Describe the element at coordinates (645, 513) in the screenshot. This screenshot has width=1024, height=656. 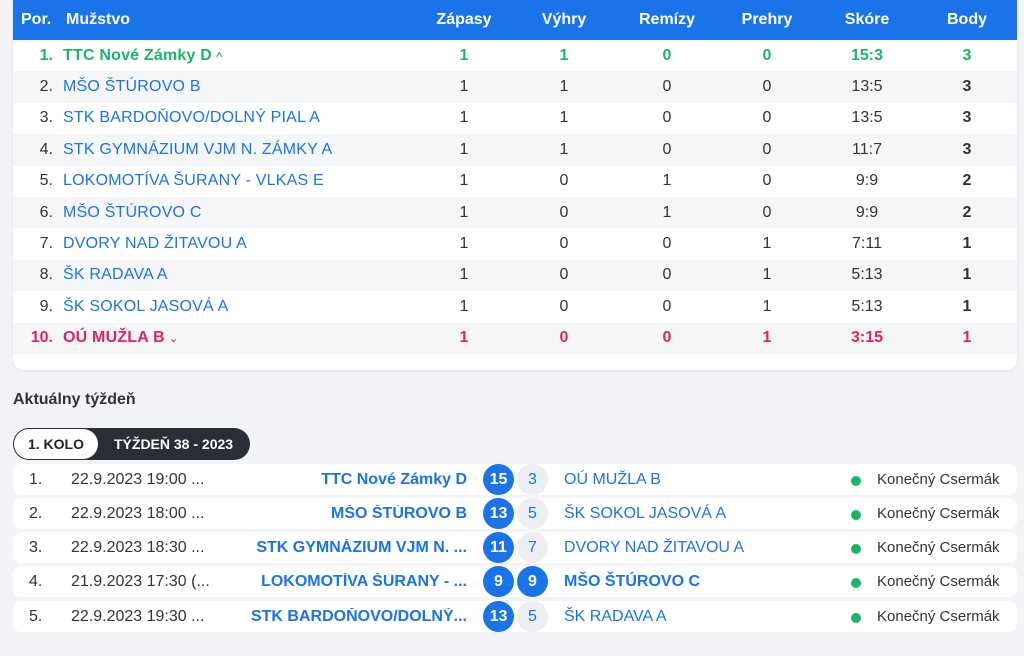
I see `away-team: ŠK SOKOL JASOVÁ A` at that location.